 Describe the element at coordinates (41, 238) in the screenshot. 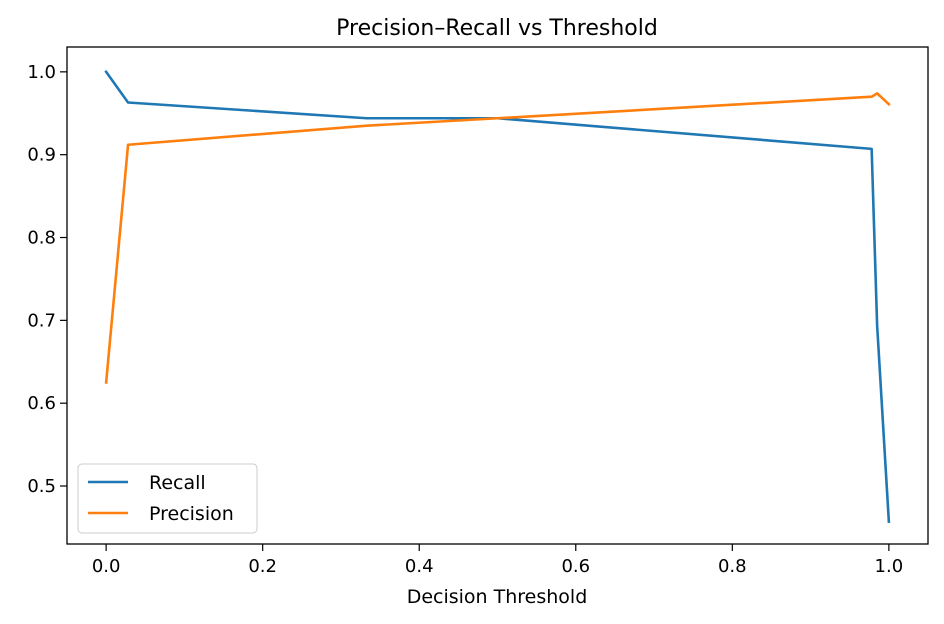

I see `y-tick-label: 0.8` at that location.